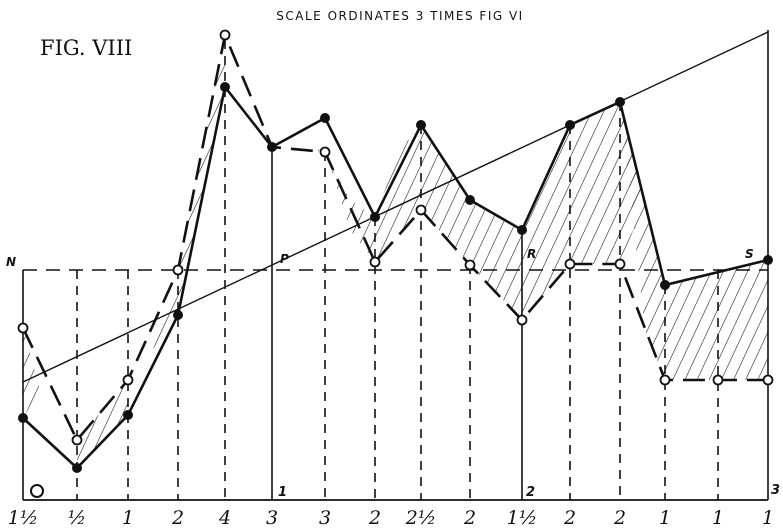  Describe the element at coordinates (11, 262) in the screenshot. I see `point-label-n: N` at that location.